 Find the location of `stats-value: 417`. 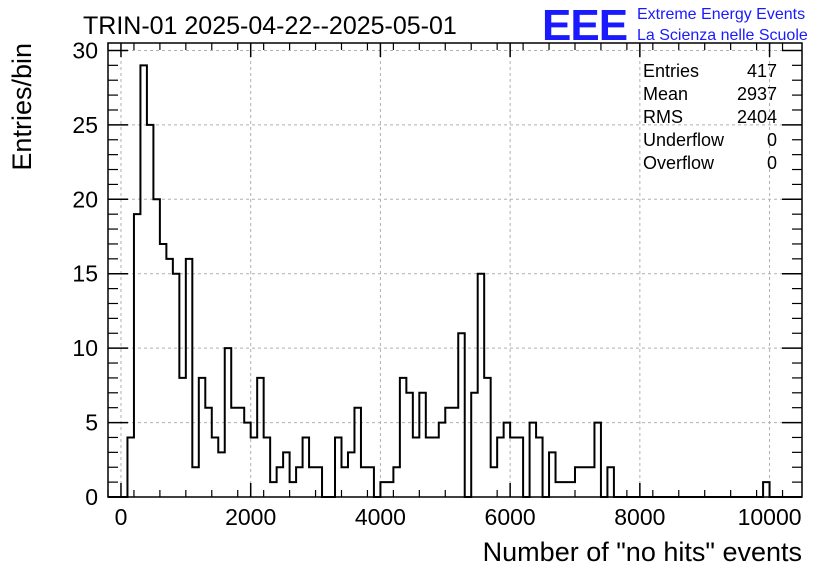

stats-value: 417 is located at coordinates (762, 71).